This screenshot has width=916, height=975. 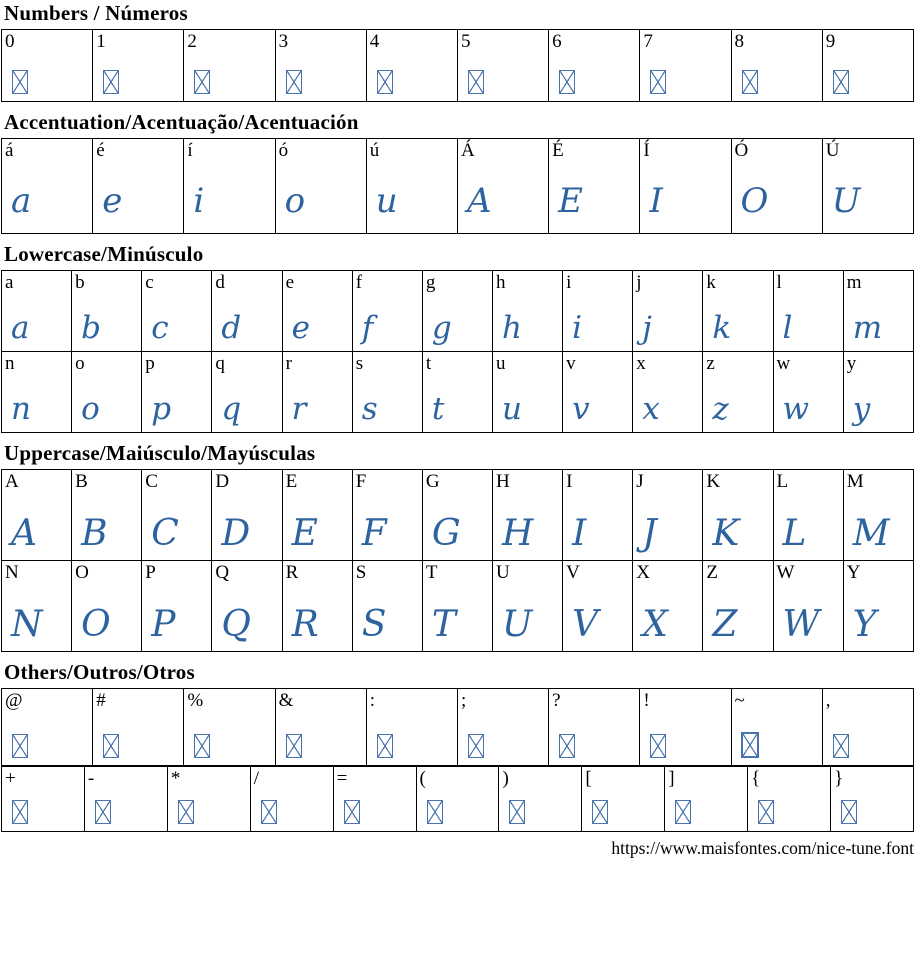 I want to click on glyph-sample: H, so click(x=517, y=534).